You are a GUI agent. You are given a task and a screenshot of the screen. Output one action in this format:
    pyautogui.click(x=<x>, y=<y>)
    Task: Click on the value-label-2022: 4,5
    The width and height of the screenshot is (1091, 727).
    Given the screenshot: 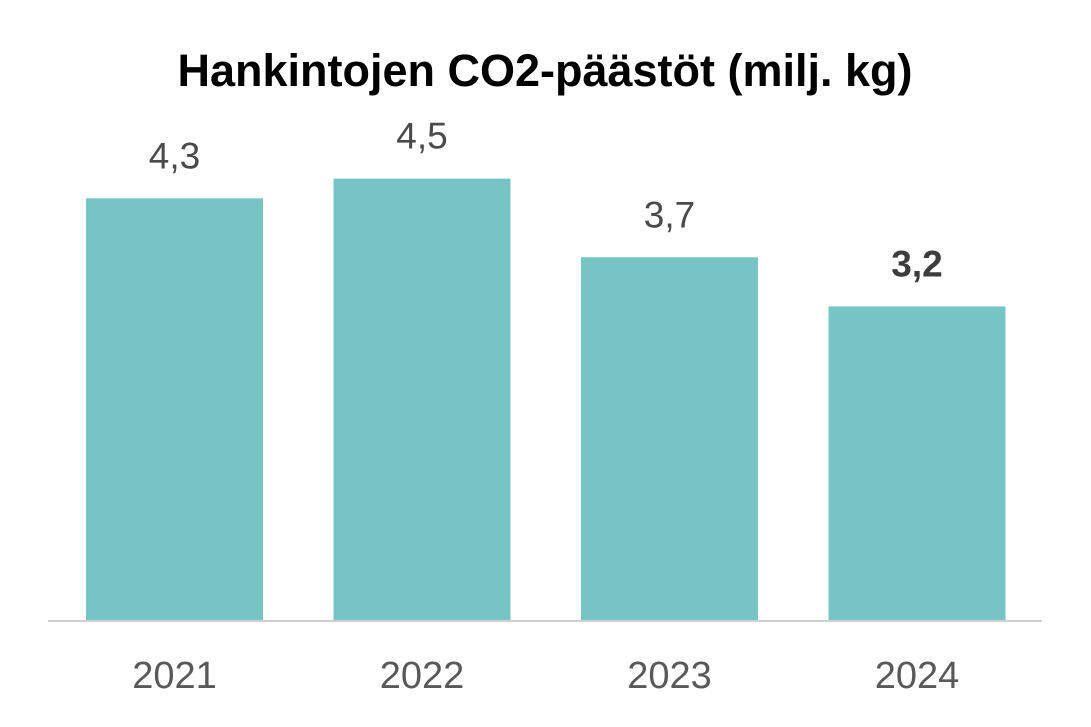 What is the action you would take?
    pyautogui.click(x=421, y=136)
    